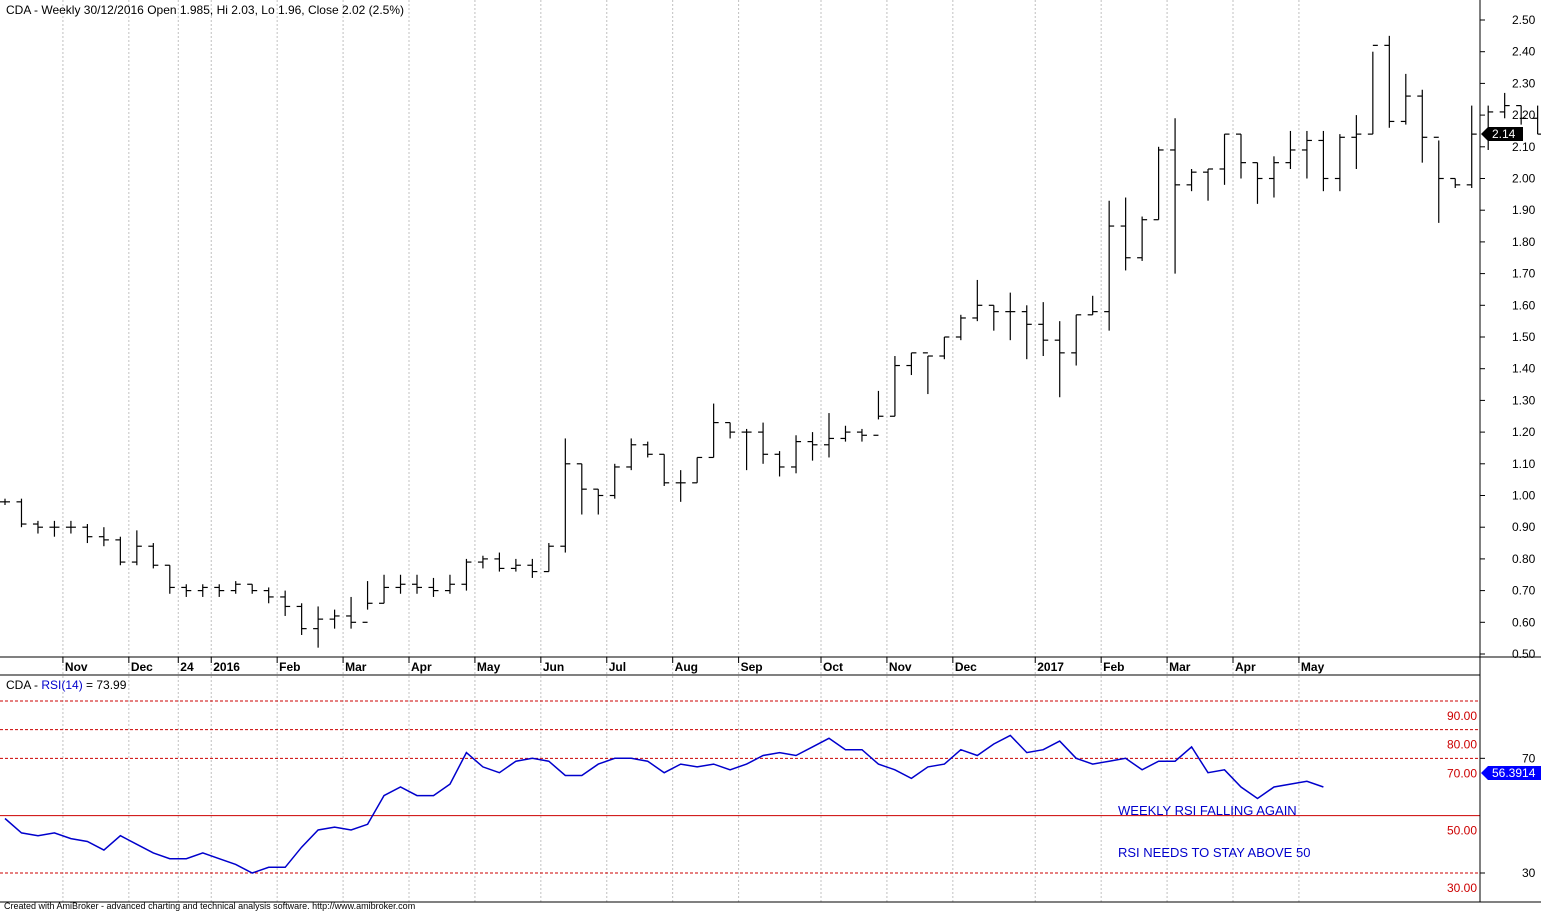  What do you see at coordinates (1524, 654) in the screenshot?
I see `price-tick-label: 0.50` at bounding box center [1524, 654].